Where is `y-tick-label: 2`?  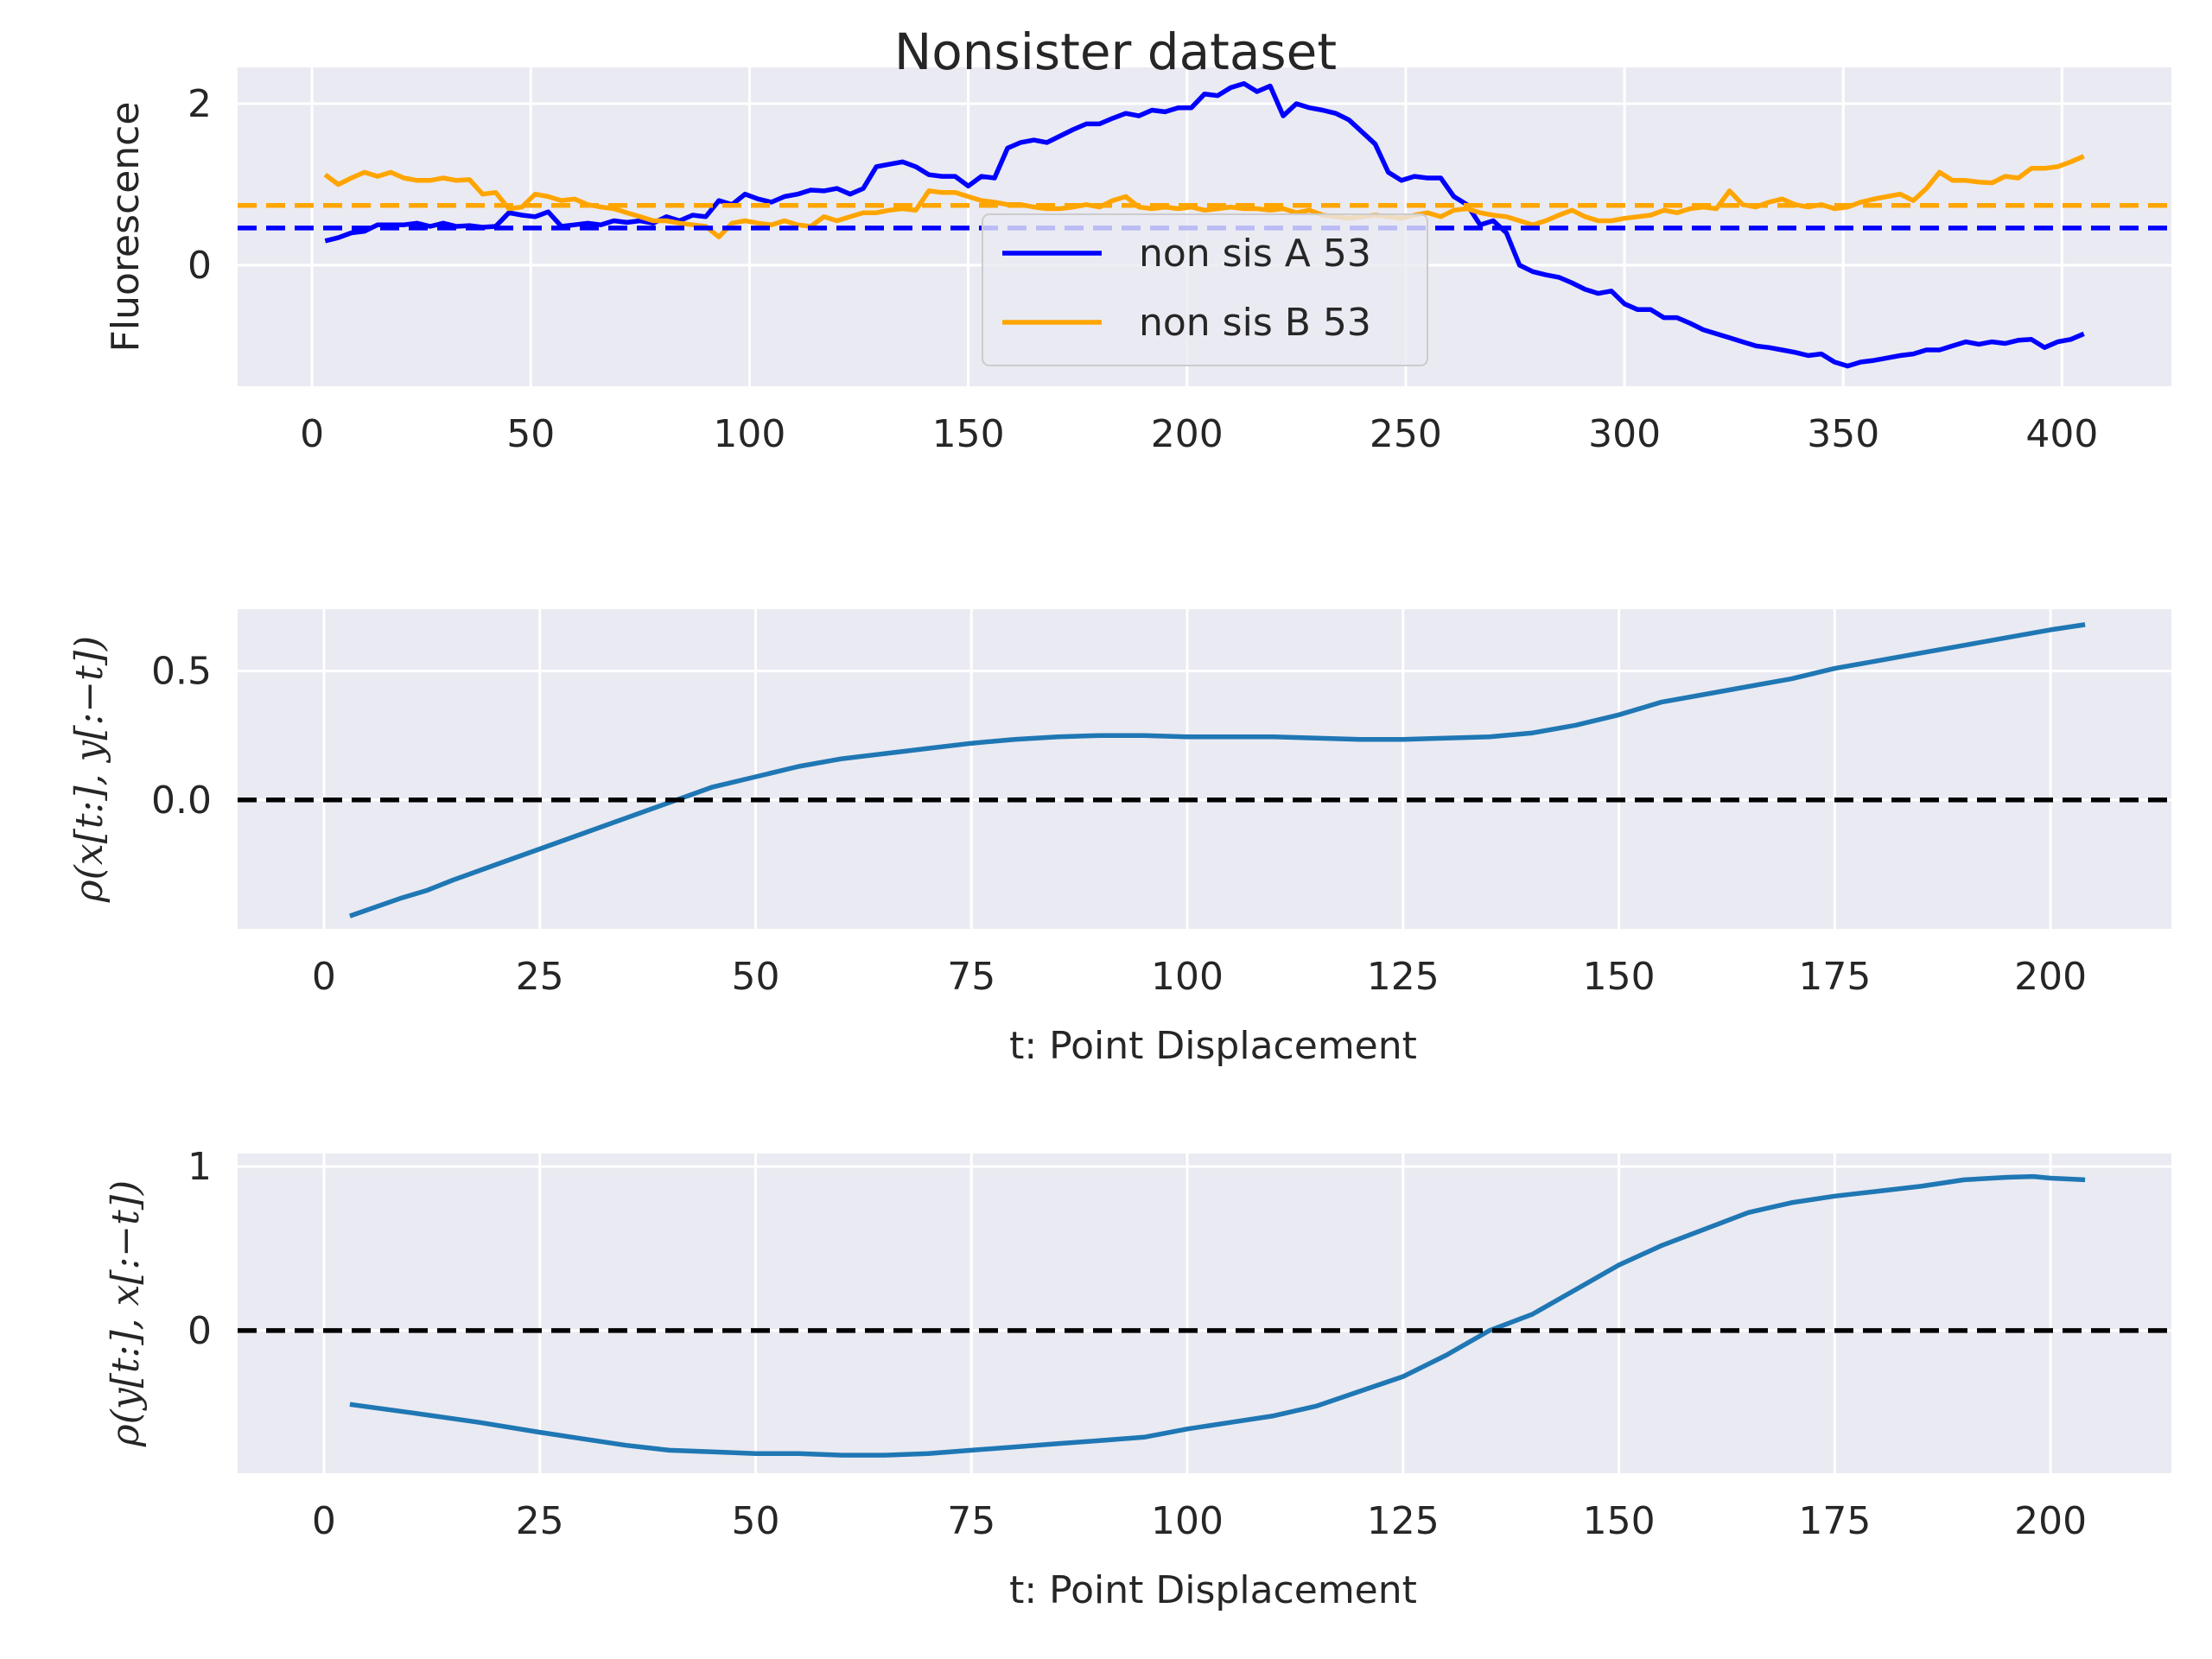
y-tick-label: 2 is located at coordinates (200, 104).